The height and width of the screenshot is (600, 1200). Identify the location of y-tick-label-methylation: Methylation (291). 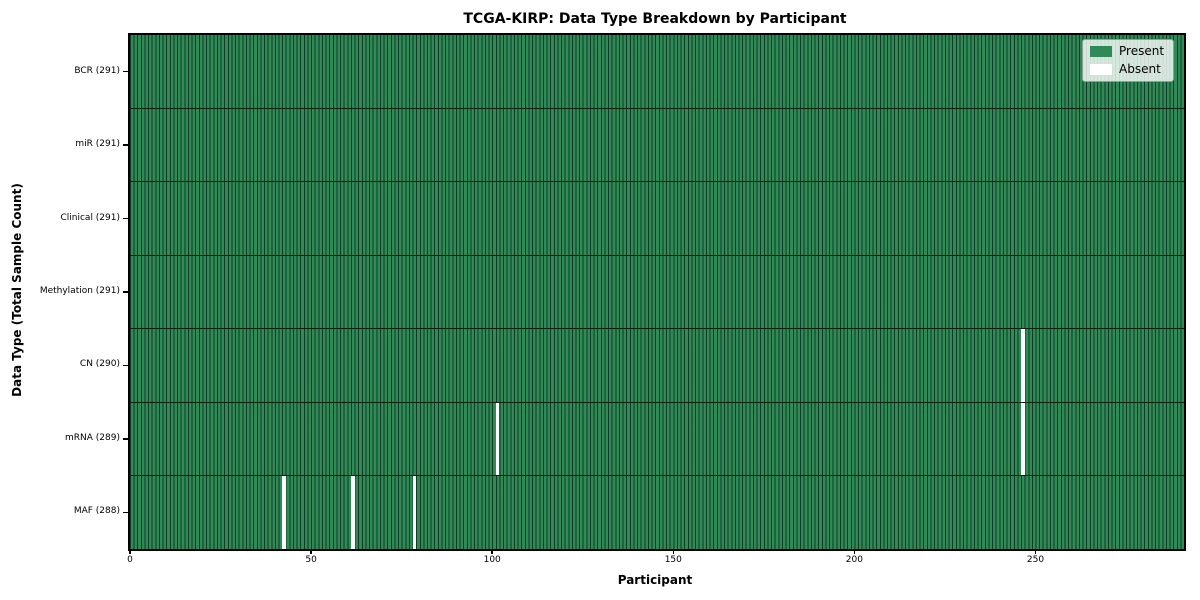
(79, 291).